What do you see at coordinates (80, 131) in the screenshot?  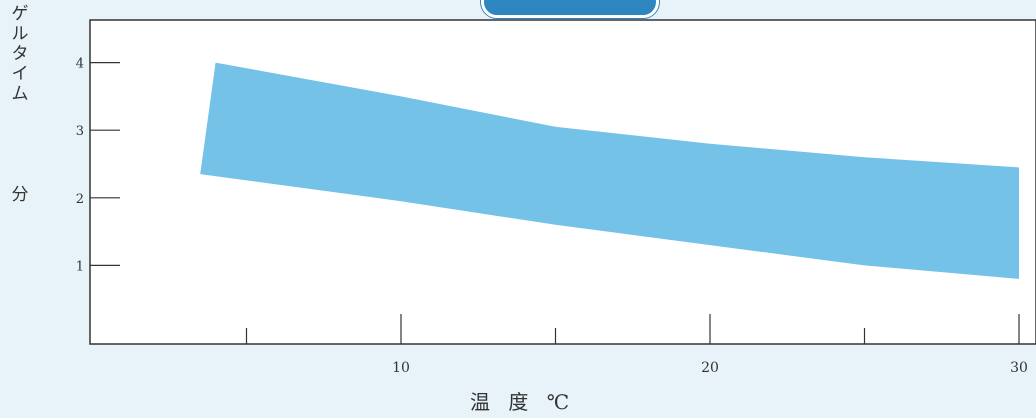 I see `y-tick-label: 3` at bounding box center [80, 131].